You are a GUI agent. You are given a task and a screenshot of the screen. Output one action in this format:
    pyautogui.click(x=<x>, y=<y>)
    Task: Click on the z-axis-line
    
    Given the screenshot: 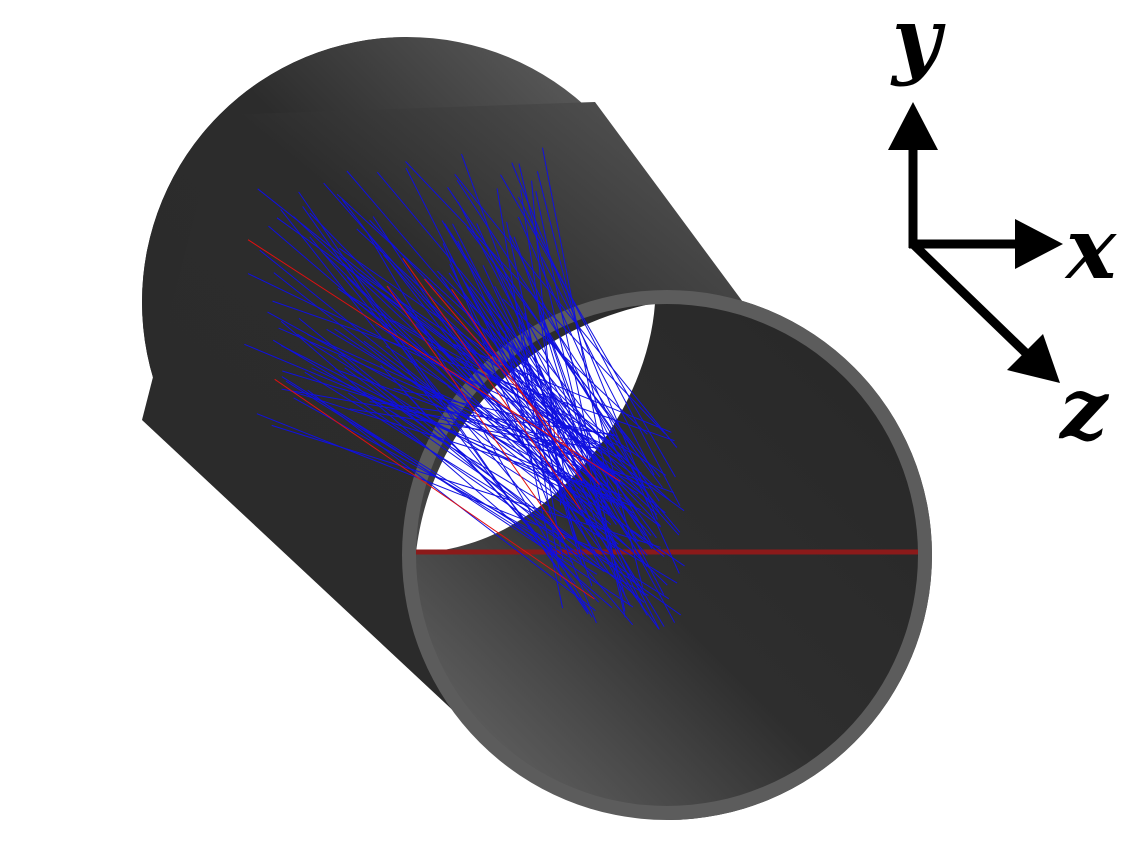 What is the action you would take?
    pyautogui.click(x=971, y=300)
    